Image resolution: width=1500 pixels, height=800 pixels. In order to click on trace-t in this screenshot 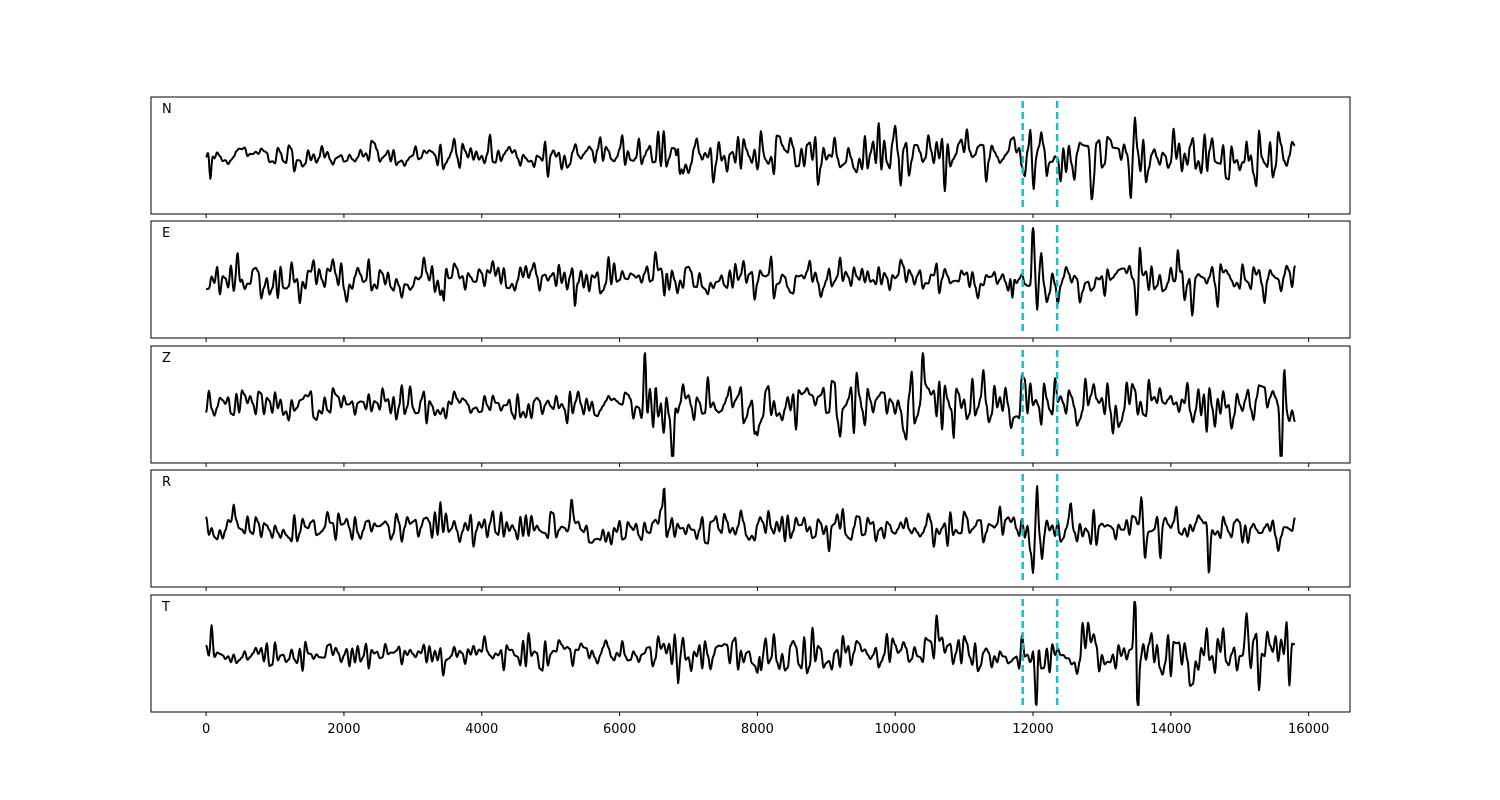, I will do `click(750, 653)`.